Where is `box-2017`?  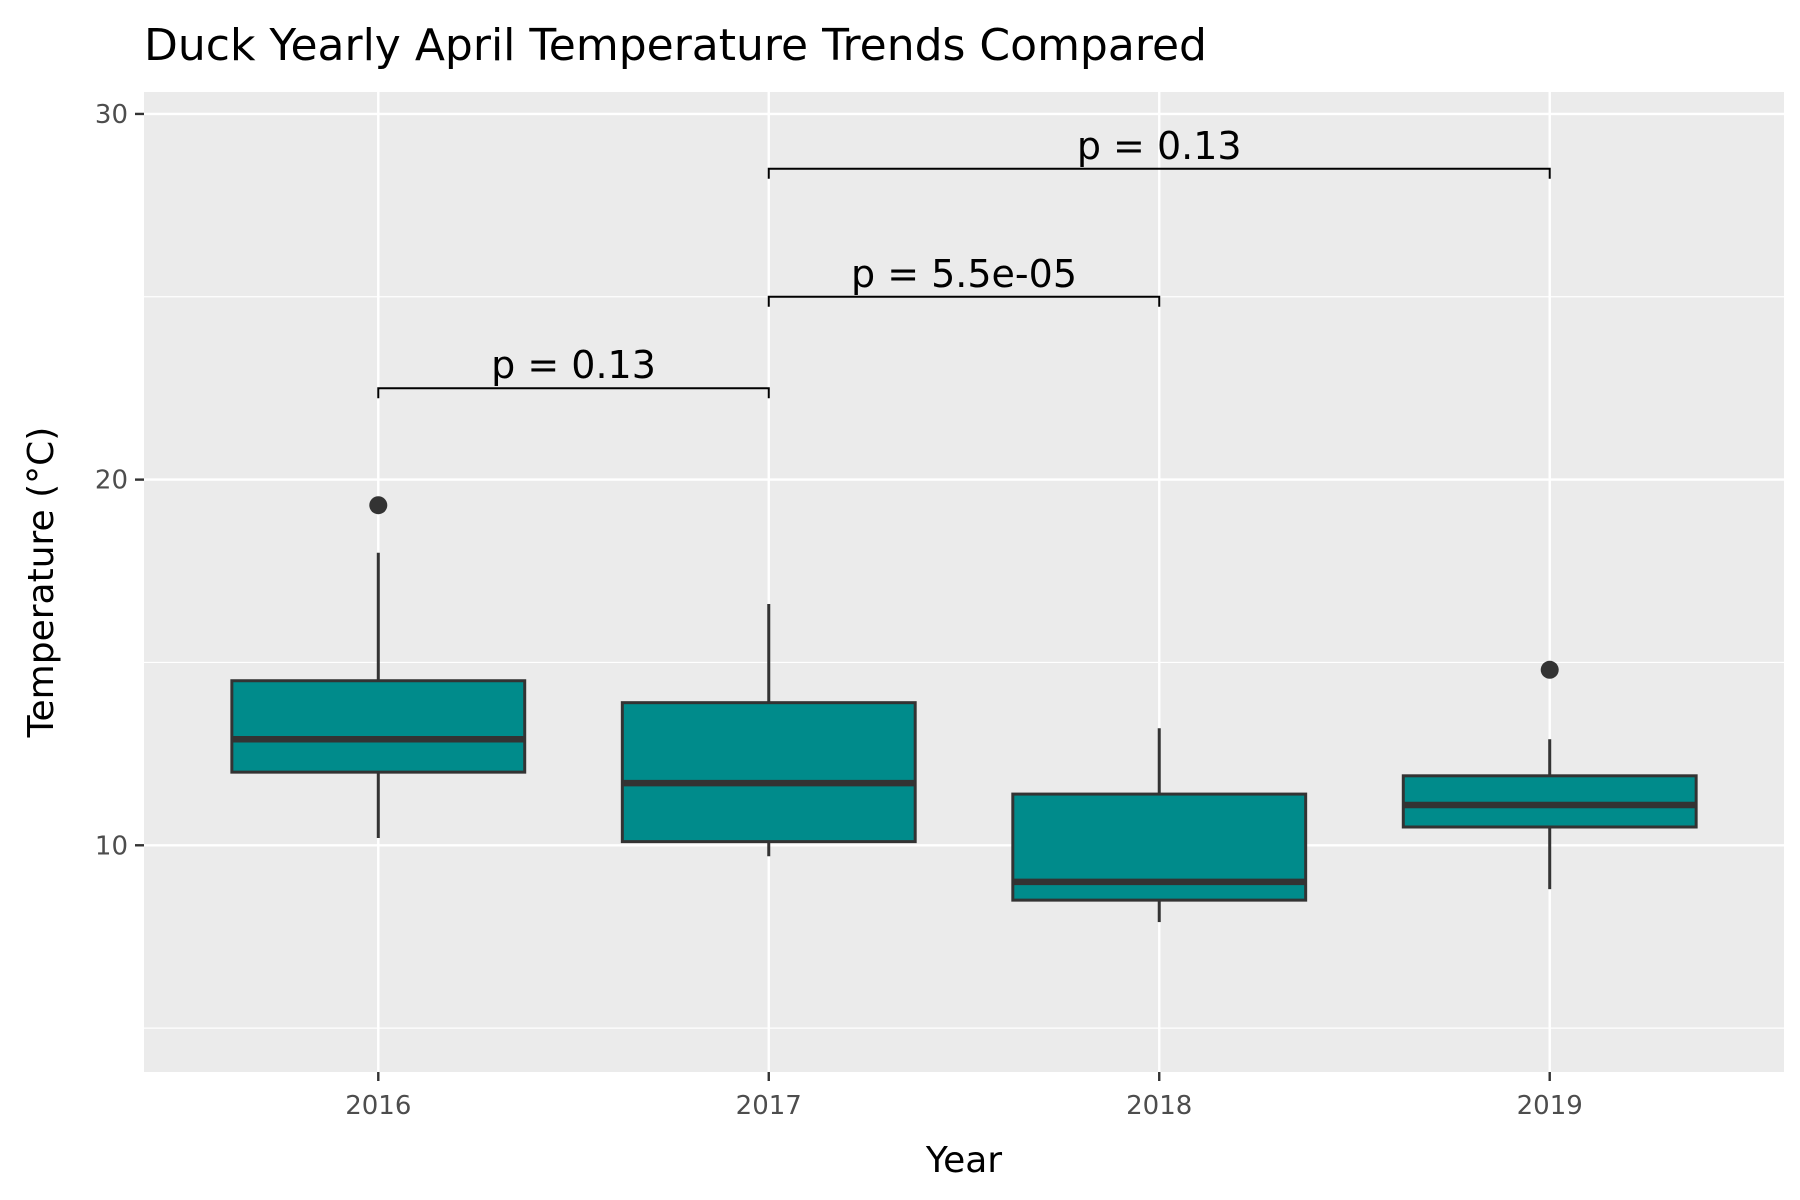 box-2017 is located at coordinates (768, 730).